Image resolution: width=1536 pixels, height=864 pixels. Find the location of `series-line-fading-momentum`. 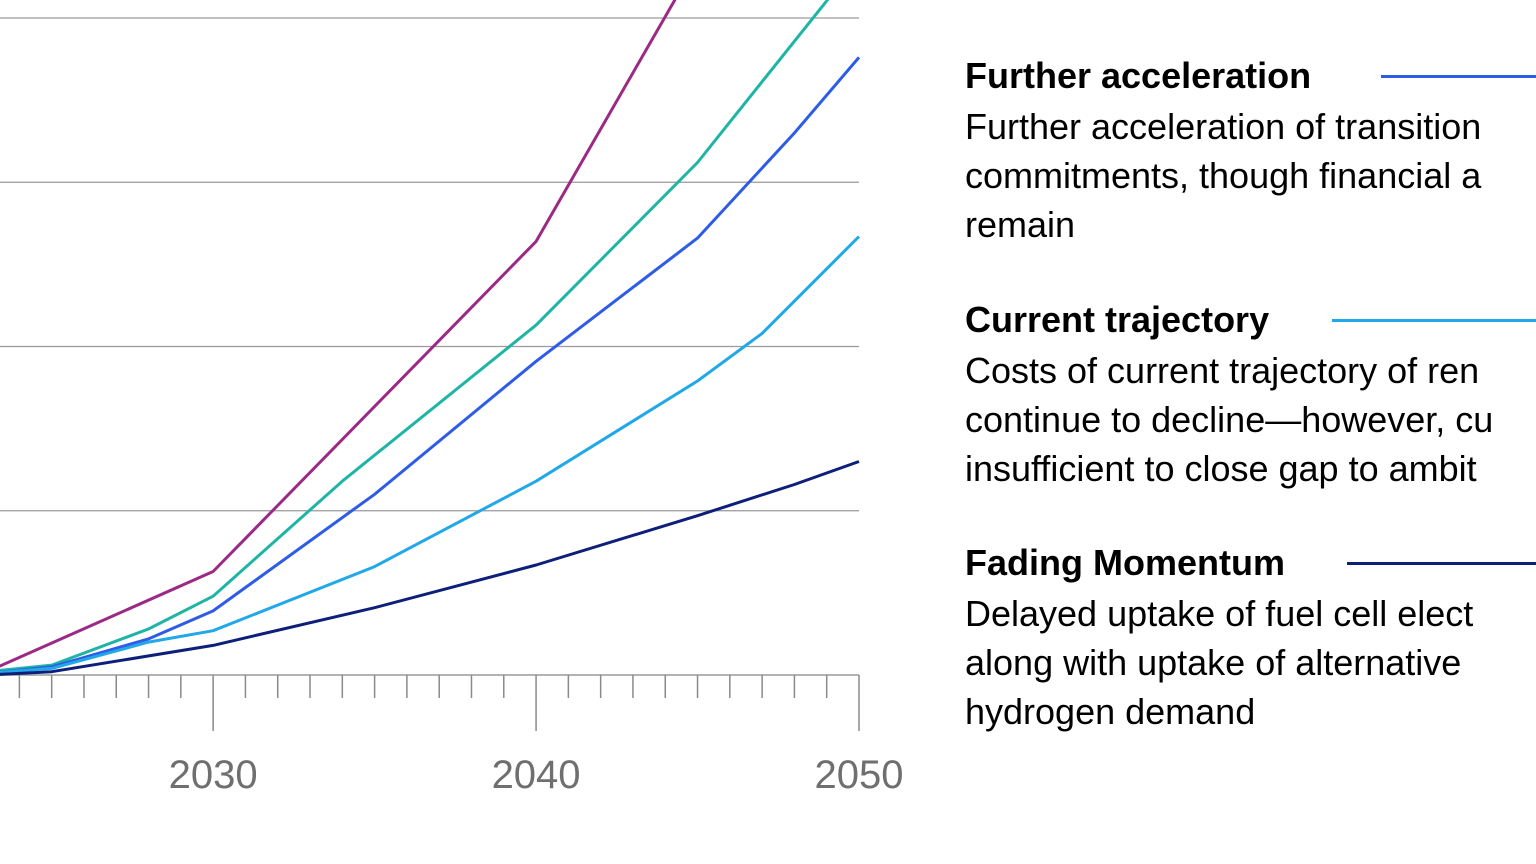

series-line-fading-momentum is located at coordinates (430, 568).